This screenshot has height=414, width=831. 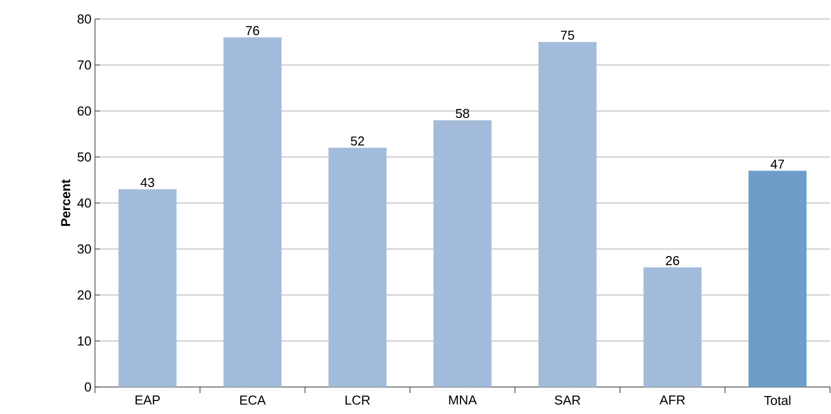 What do you see at coordinates (84, 295) in the screenshot?
I see `y-tick-label: 20` at bounding box center [84, 295].